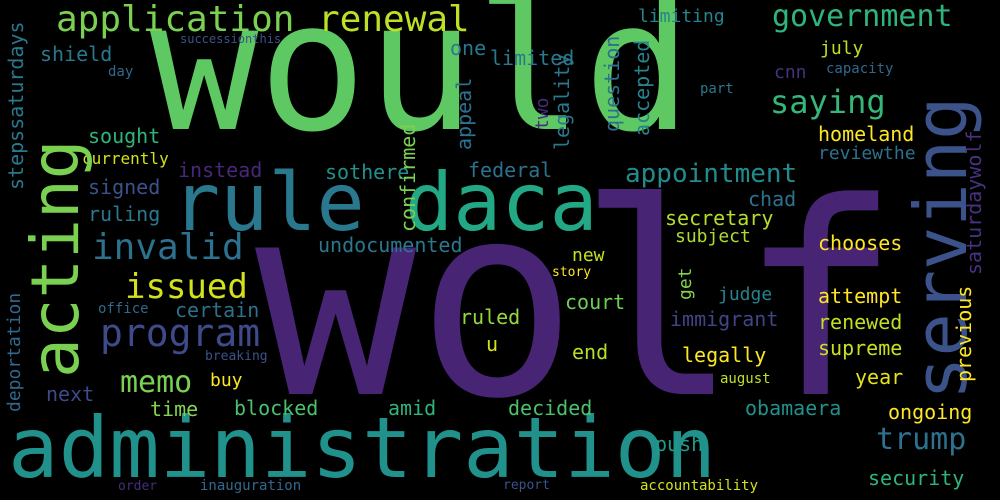 The image size is (1000, 500). Describe the element at coordinates (70, 394) in the screenshot. I see `word-next: next` at that location.